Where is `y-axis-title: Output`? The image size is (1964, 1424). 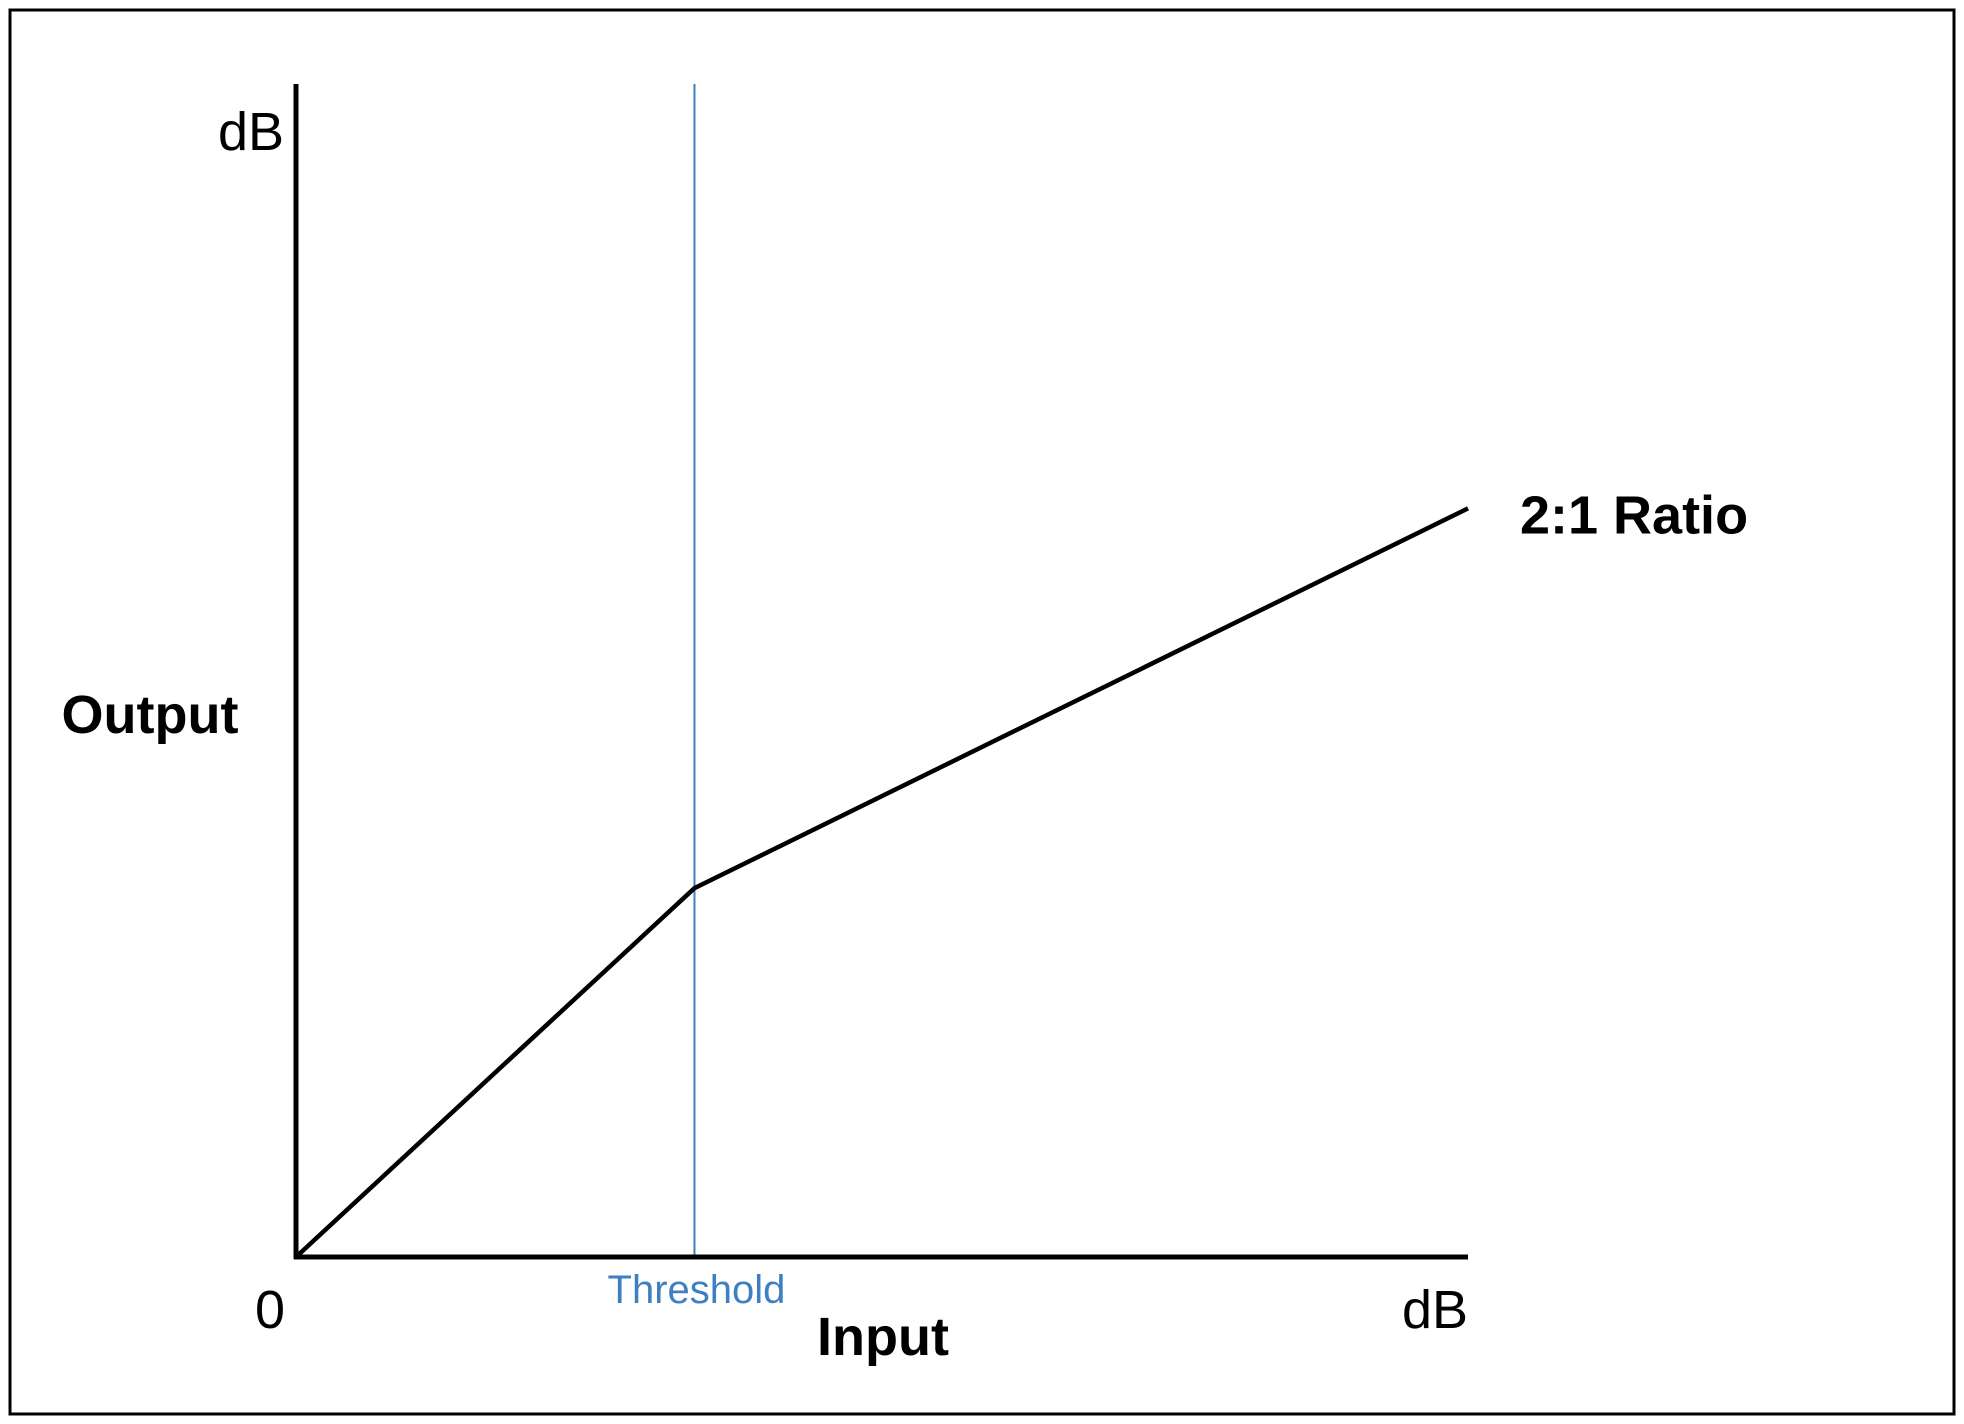 y-axis-title: Output is located at coordinates (150, 715).